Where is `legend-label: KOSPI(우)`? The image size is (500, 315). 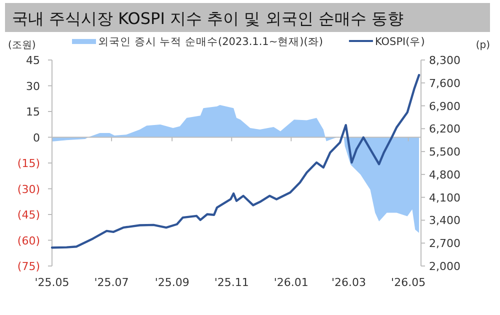 legend-label: KOSPI(우) is located at coordinates (399, 42).